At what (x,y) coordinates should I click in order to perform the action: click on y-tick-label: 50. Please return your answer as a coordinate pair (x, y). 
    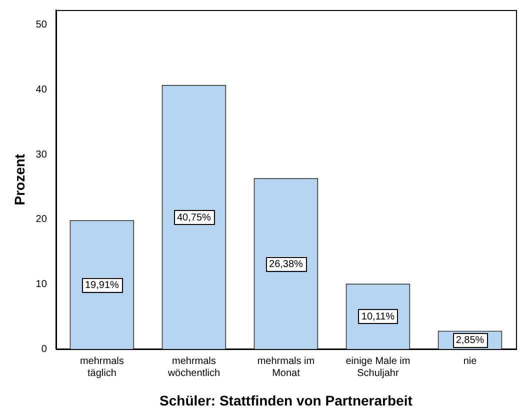
    Looking at the image, I should click on (42, 25).